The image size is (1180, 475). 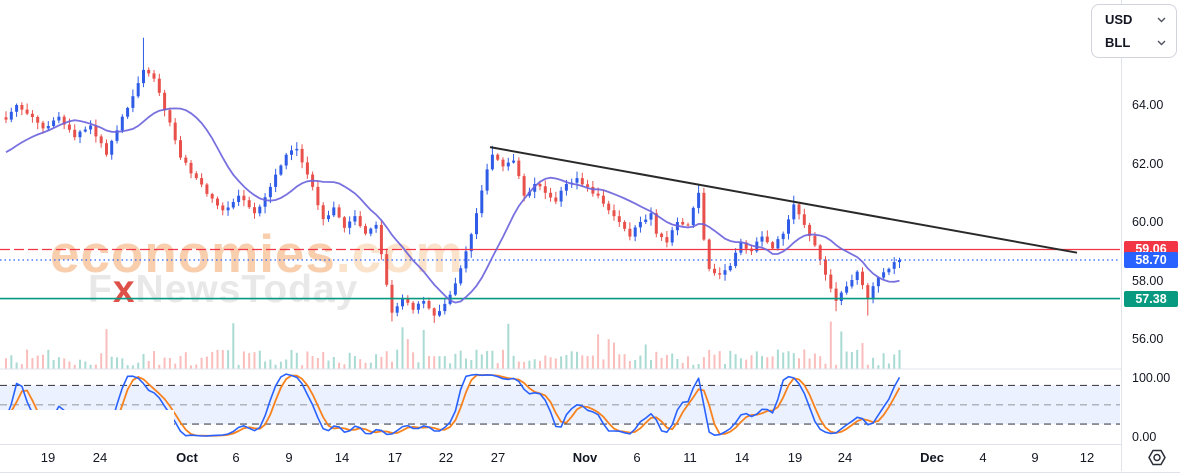 I want to click on stoch-bottom-label: 0.00, so click(x=1144, y=437).